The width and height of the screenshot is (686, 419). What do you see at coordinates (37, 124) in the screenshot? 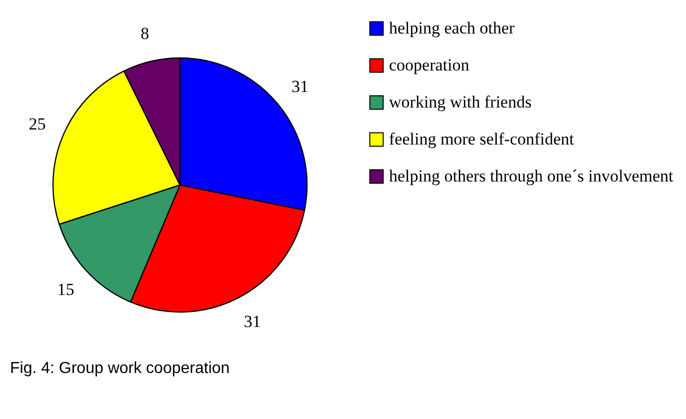
I see `data-label: 25` at bounding box center [37, 124].